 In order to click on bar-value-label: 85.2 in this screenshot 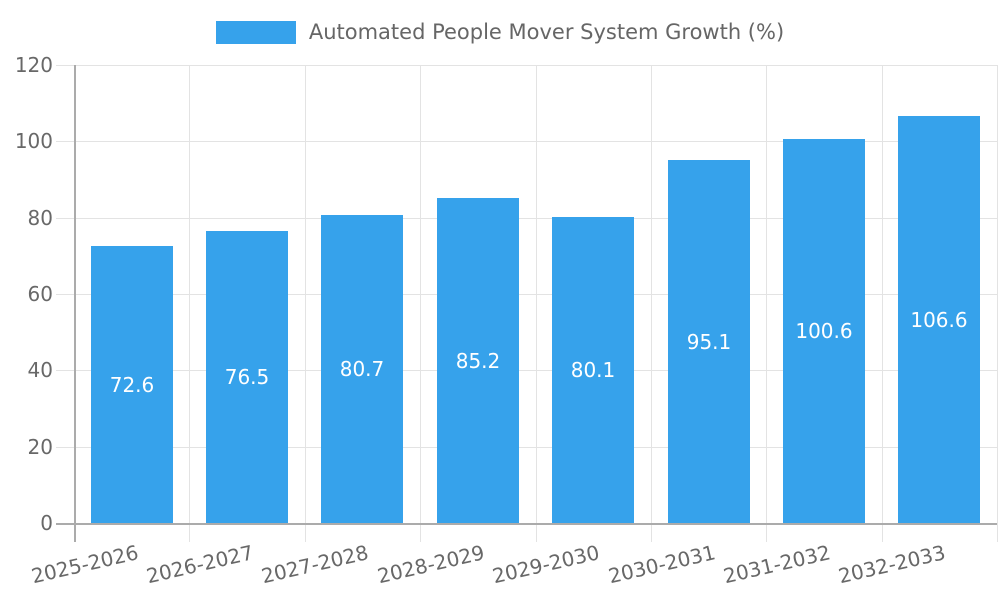, I will do `click(478, 360)`.